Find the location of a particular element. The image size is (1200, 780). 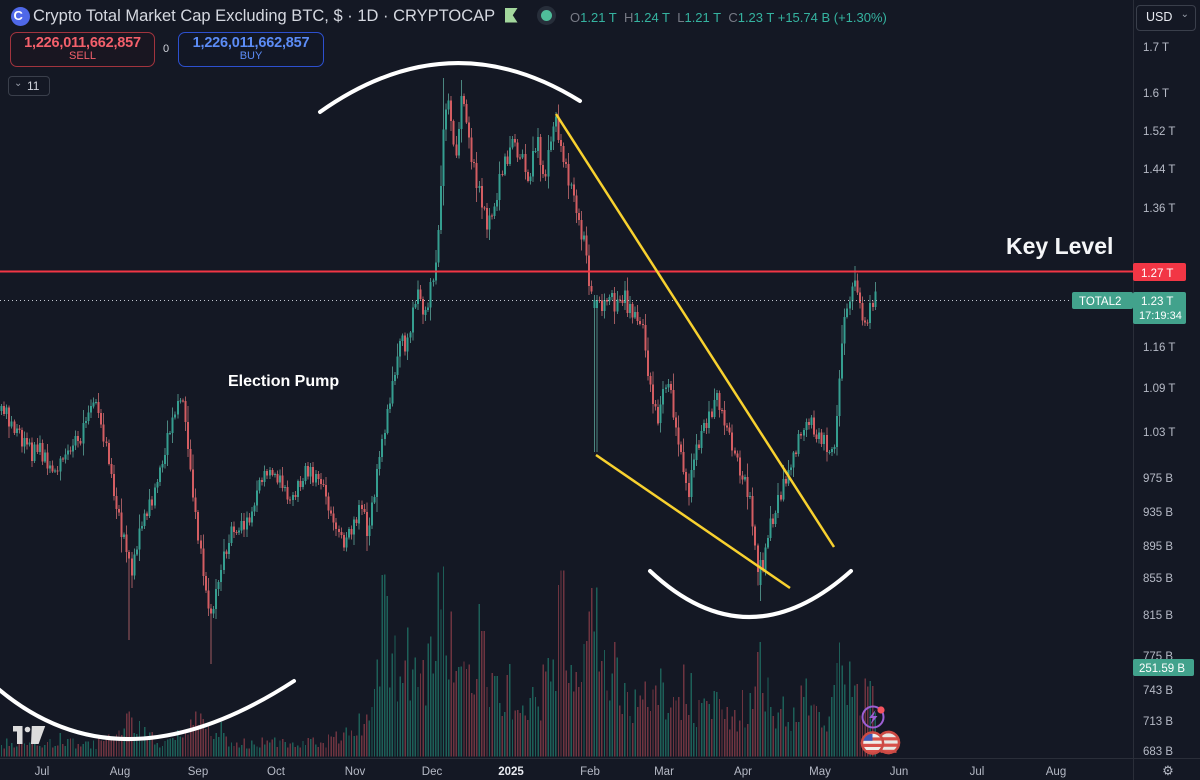

svg-text: 1.36 T is located at coordinates (1159, 209).